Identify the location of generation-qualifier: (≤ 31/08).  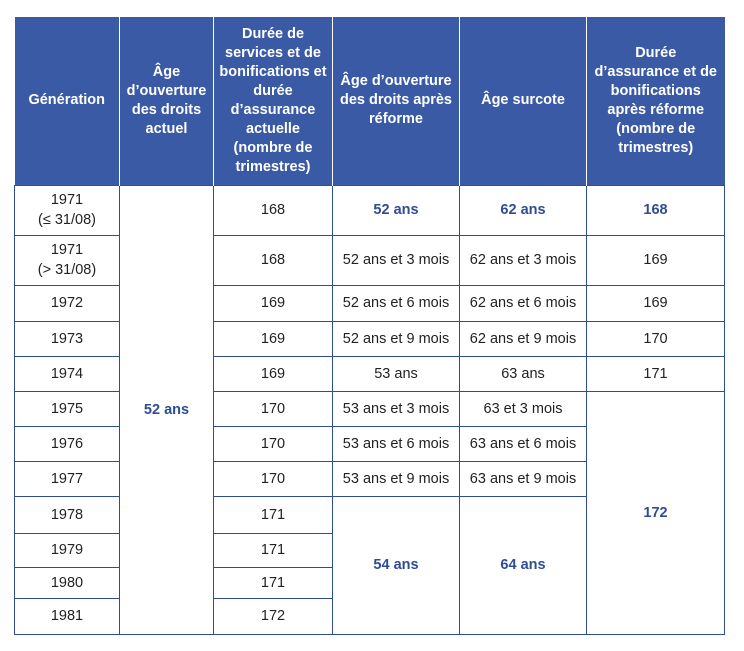
(67, 220).